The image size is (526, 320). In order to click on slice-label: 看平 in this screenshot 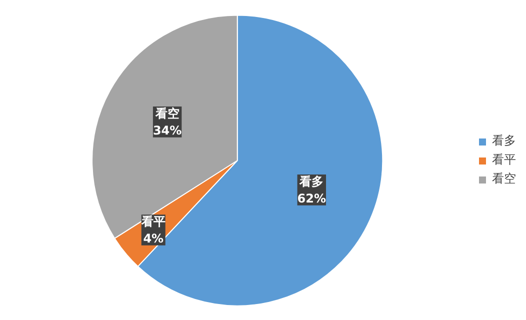, I will do `click(153, 221)`.